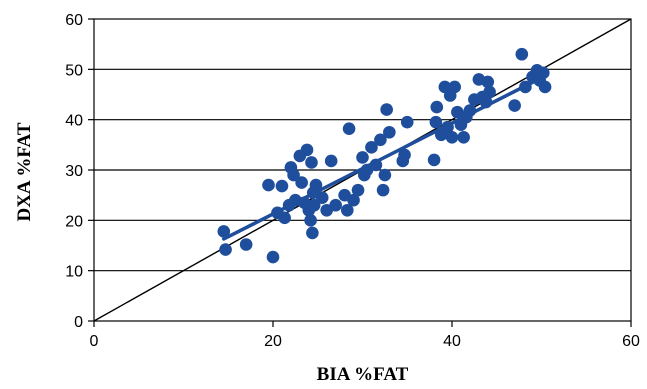 The image size is (647, 389). What do you see at coordinates (631, 341) in the screenshot?
I see `x-tick-label-60: 60` at bounding box center [631, 341].